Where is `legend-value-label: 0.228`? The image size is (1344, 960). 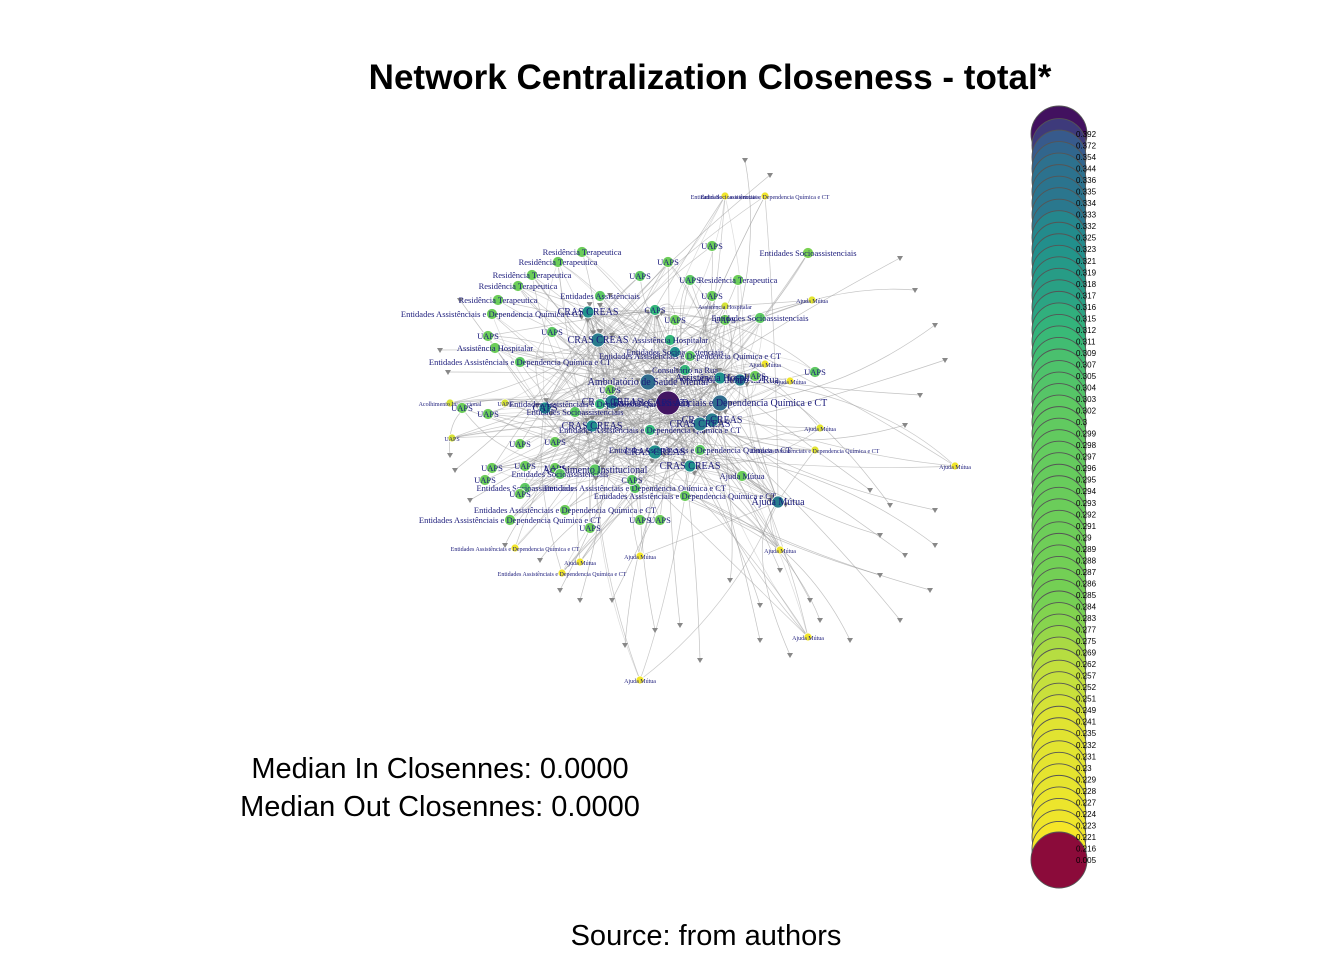
legend-value-label: 0.228 is located at coordinates (1086, 791).